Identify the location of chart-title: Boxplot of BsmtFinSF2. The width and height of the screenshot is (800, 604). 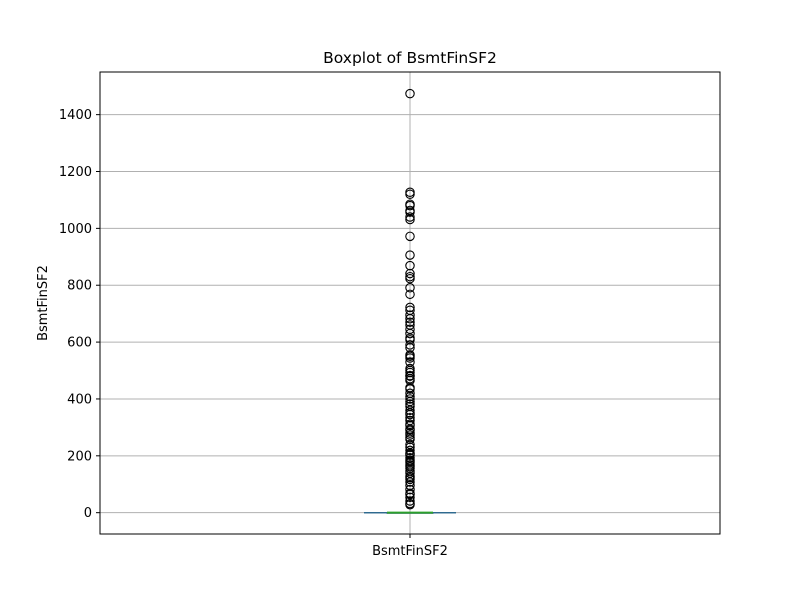
(410, 58).